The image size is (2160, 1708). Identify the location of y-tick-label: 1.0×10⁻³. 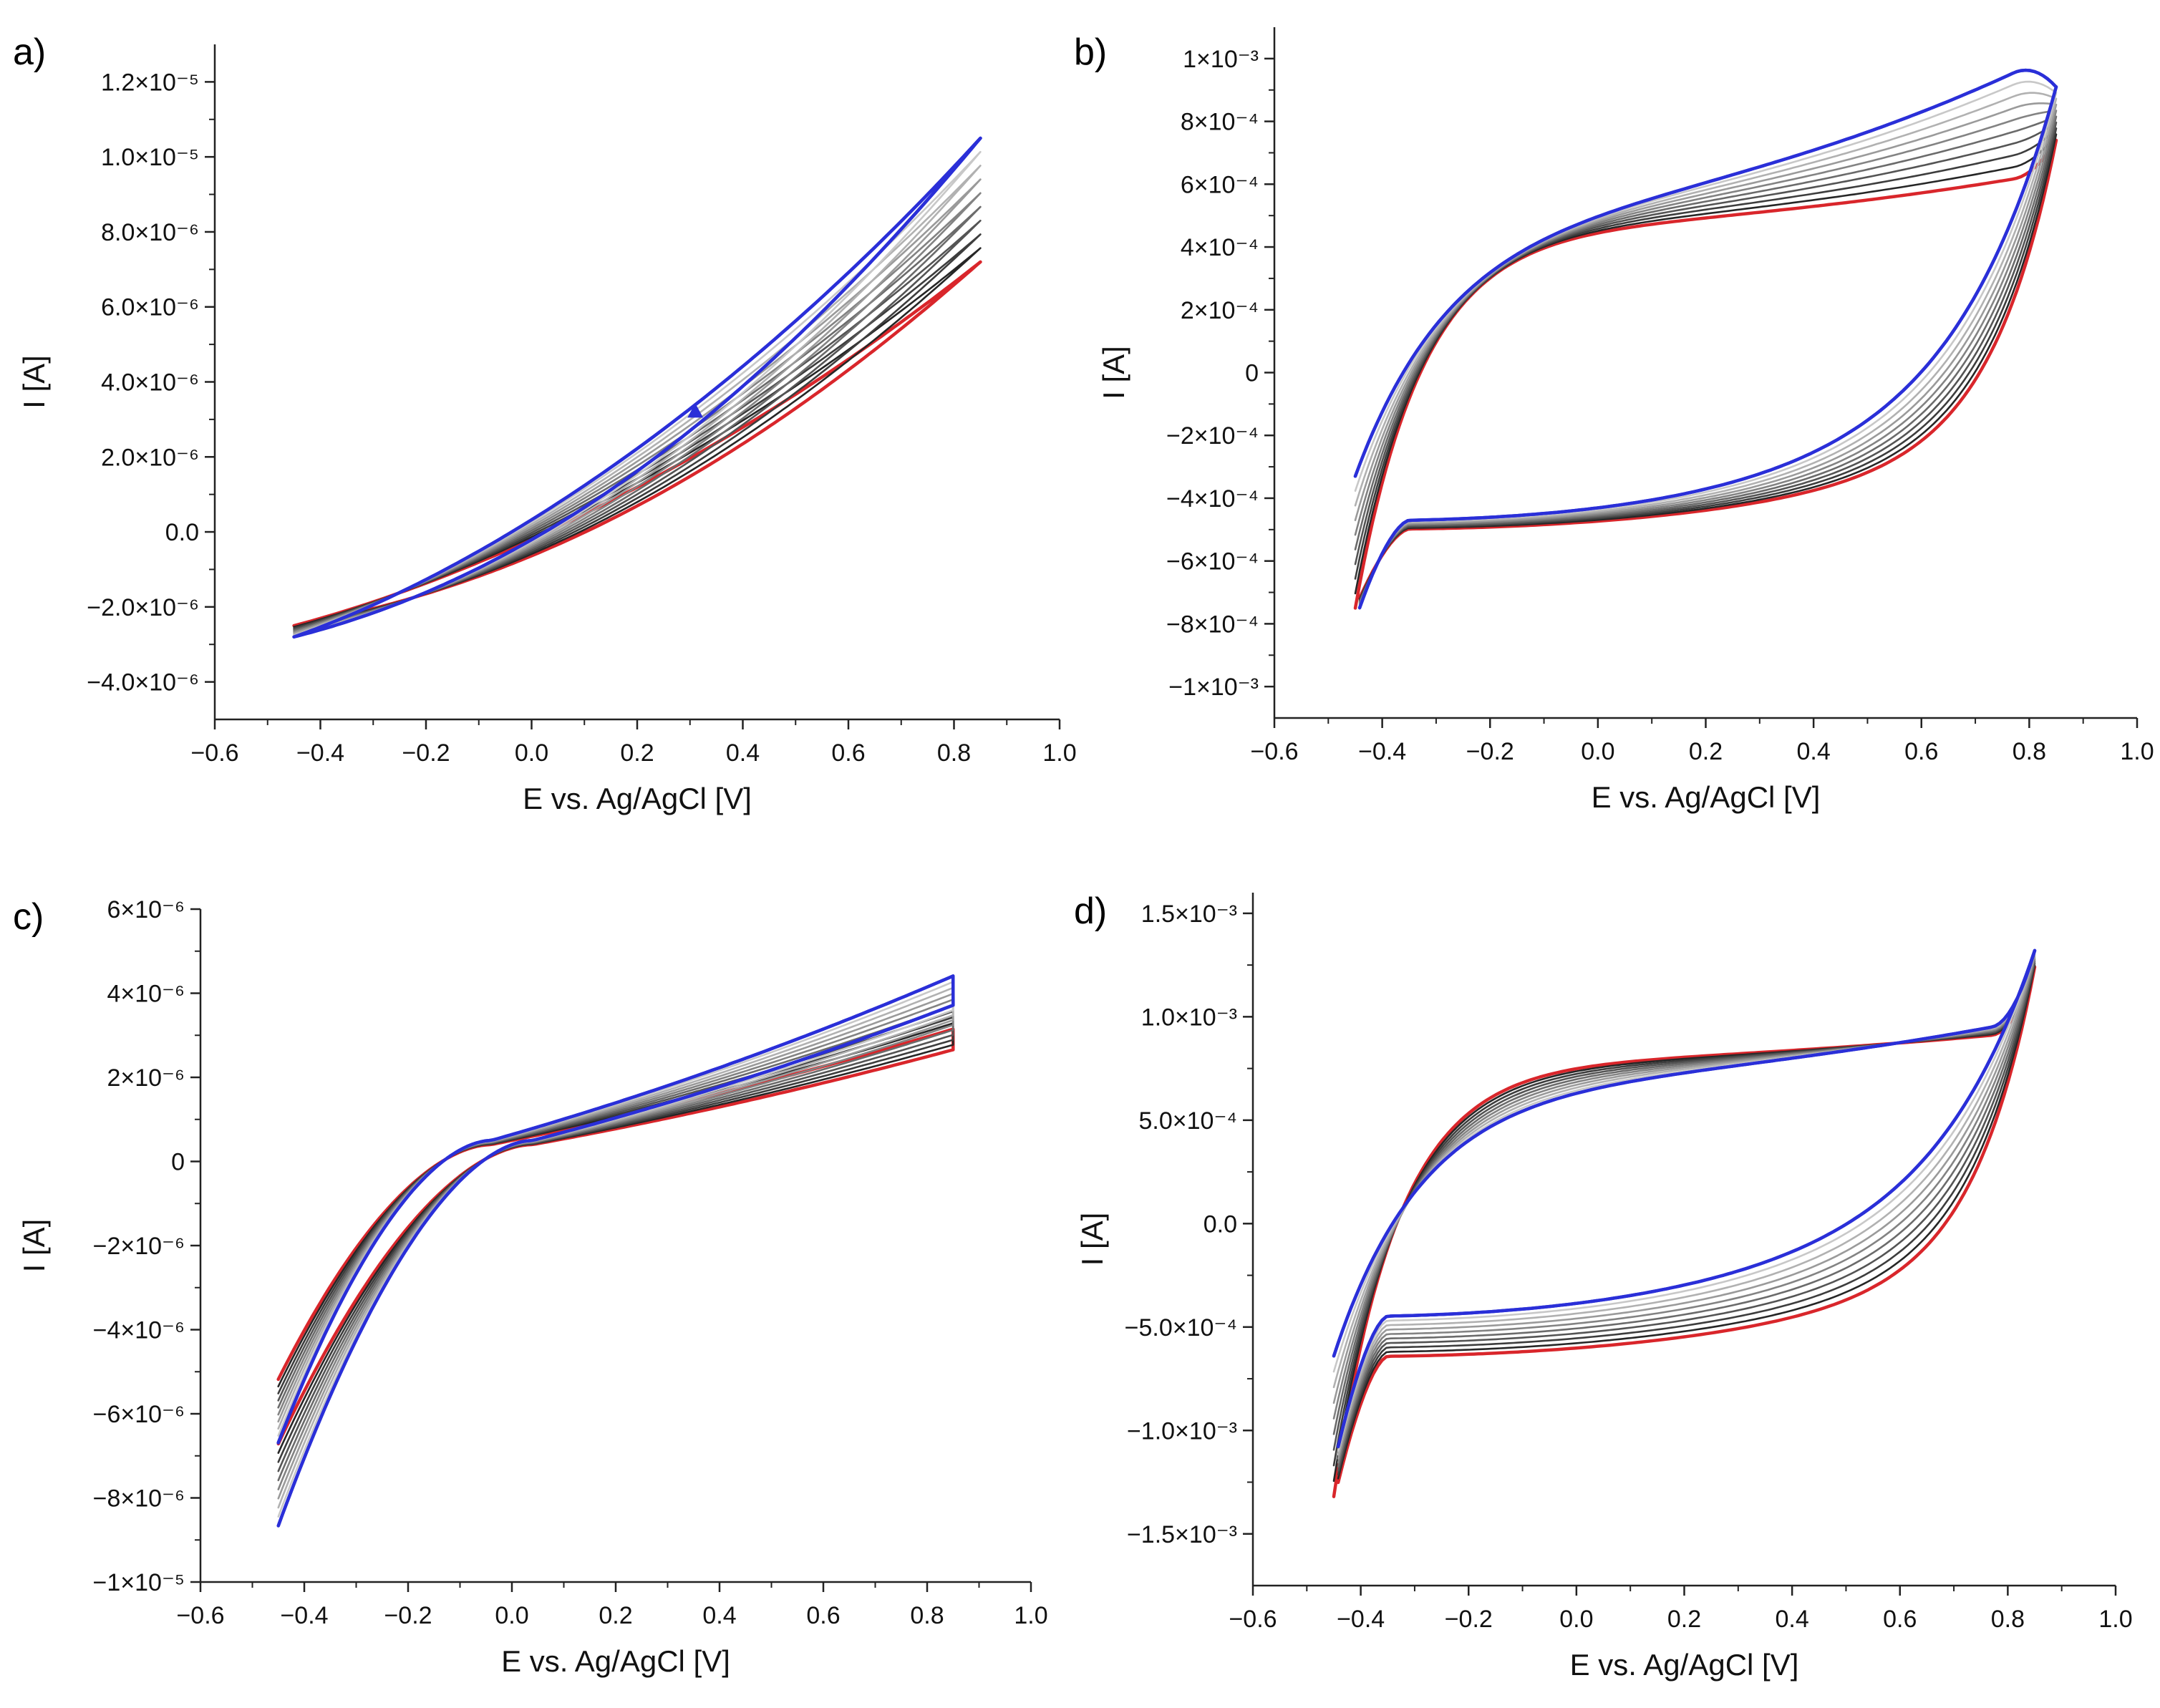
(1189, 1018).